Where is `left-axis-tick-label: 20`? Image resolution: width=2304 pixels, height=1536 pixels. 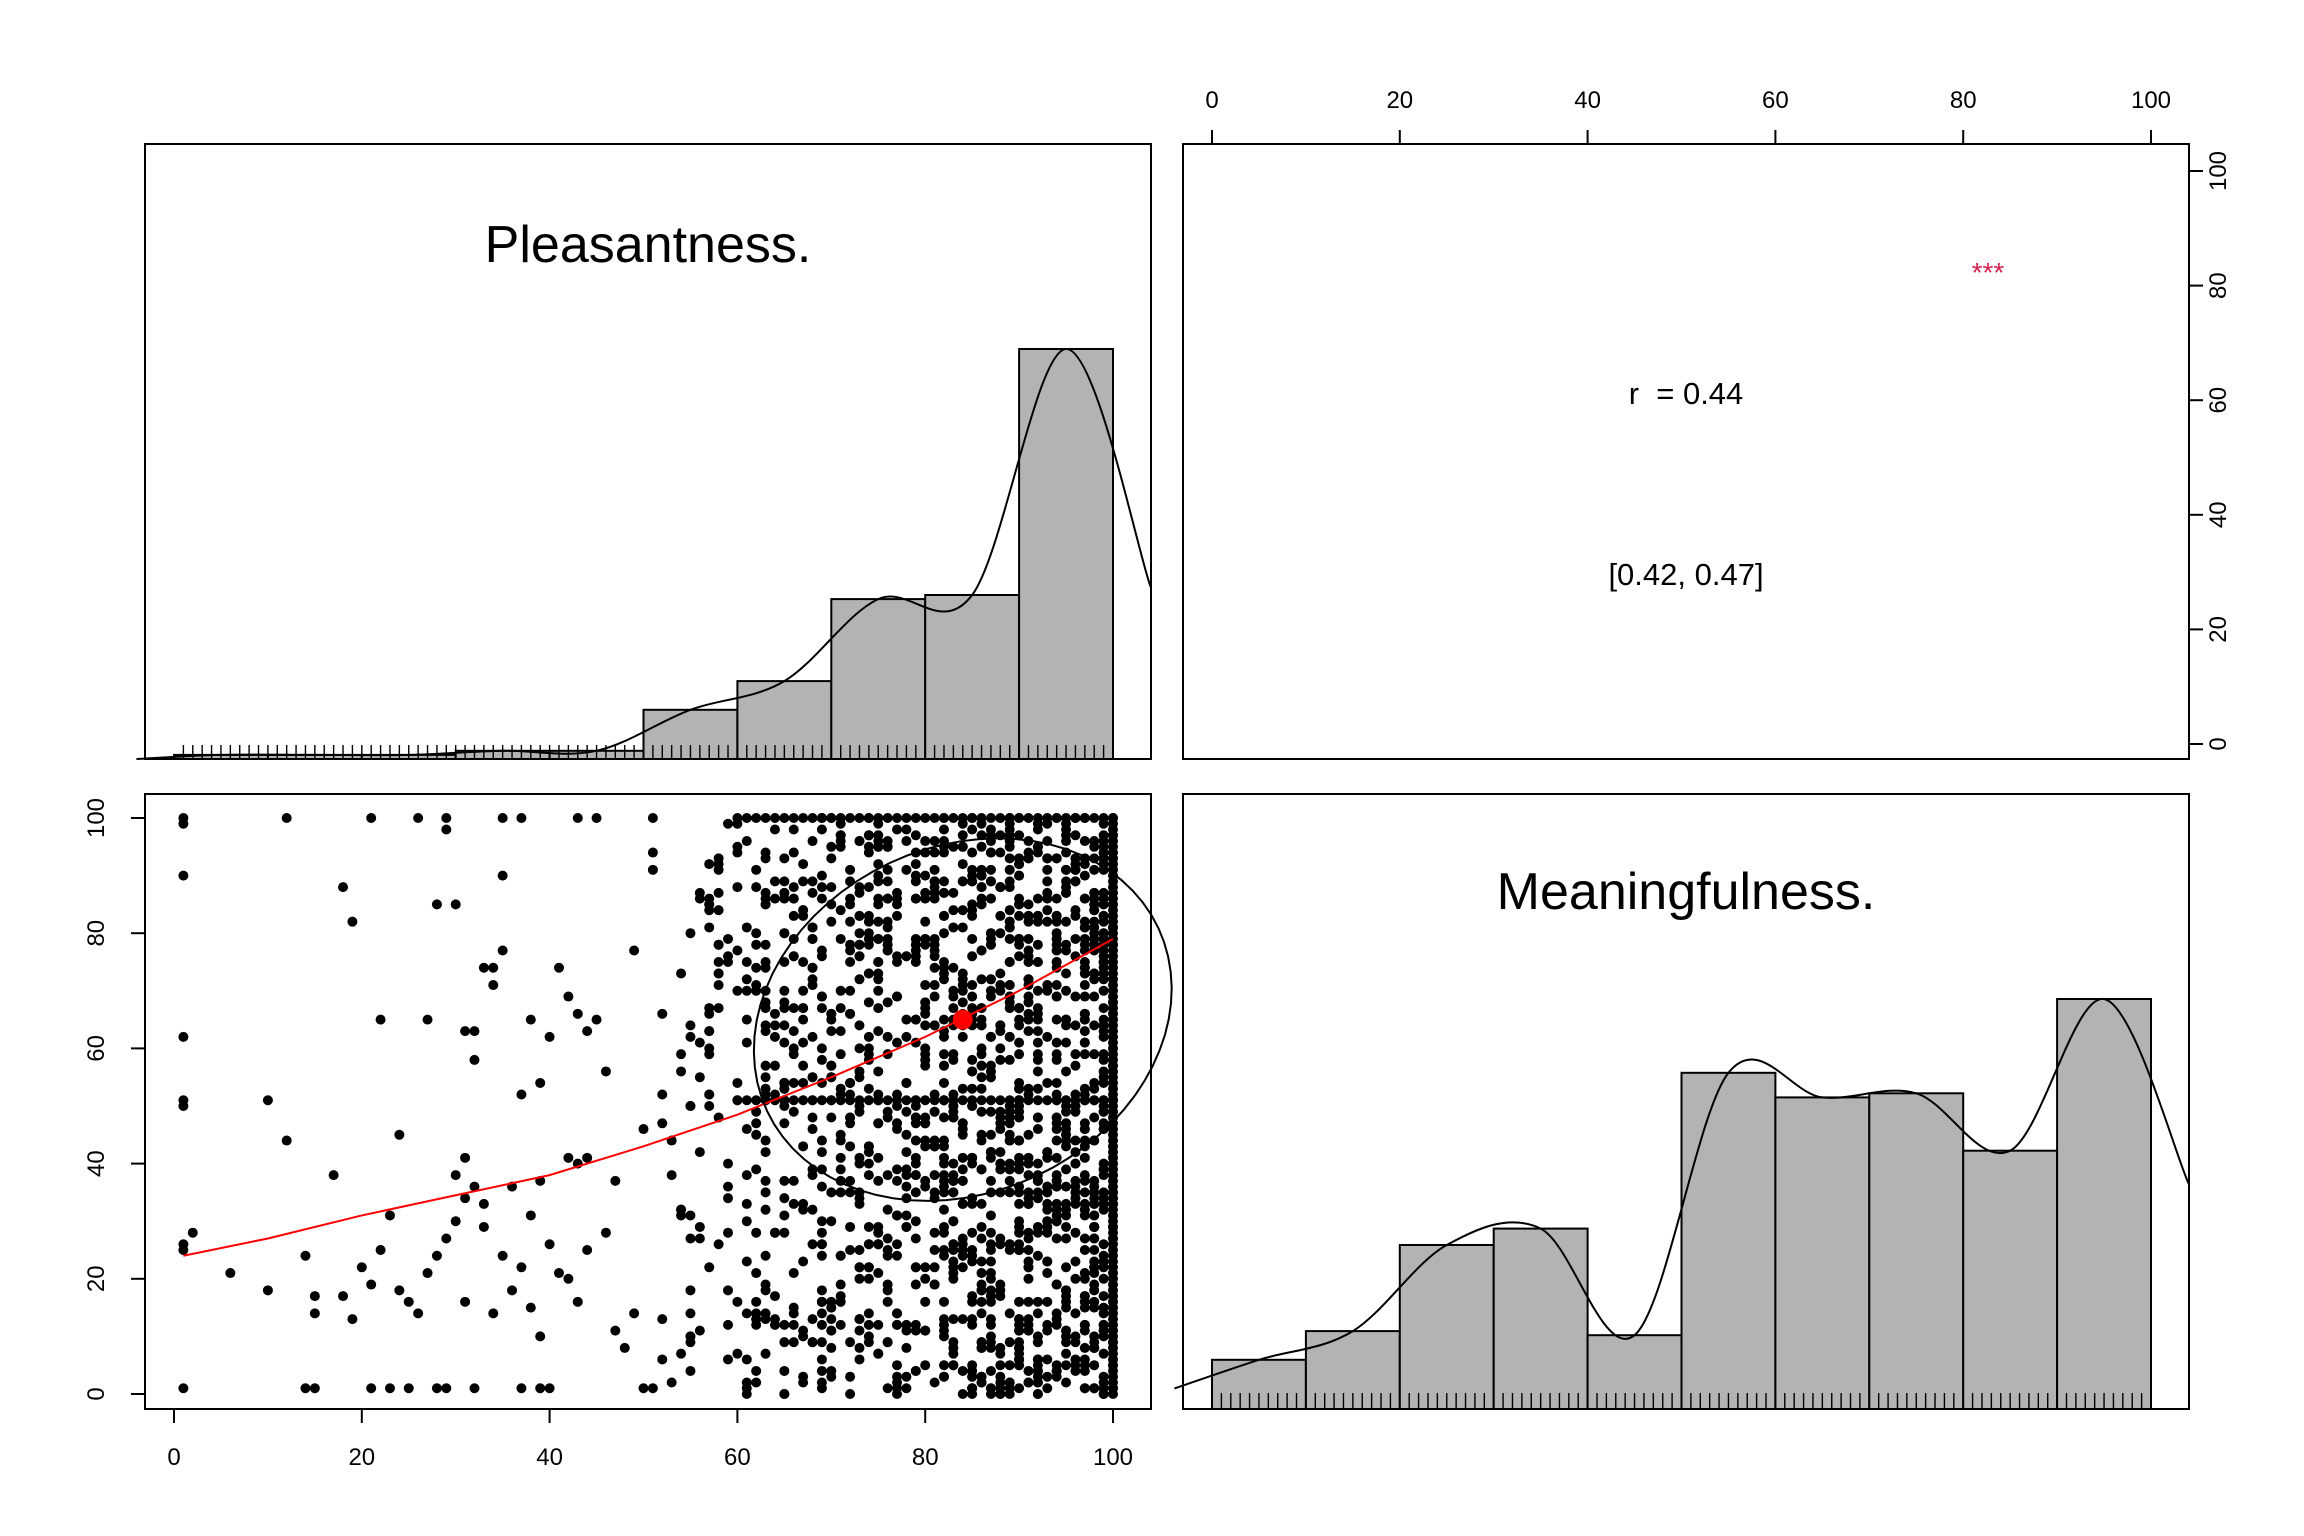 left-axis-tick-label: 20 is located at coordinates (96, 1278).